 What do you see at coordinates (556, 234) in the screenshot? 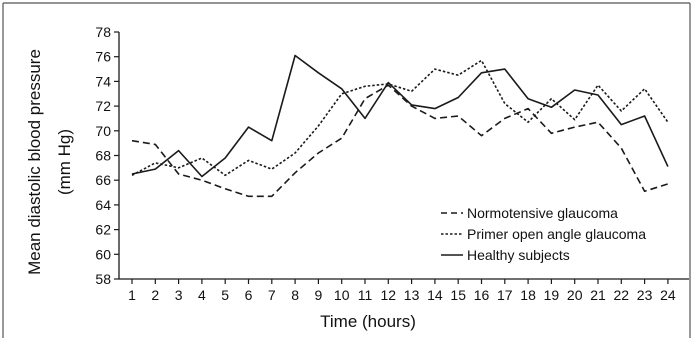
I see `legend-label-primer-open-angle-glaucoma: Primer open angle glaucoma` at bounding box center [556, 234].